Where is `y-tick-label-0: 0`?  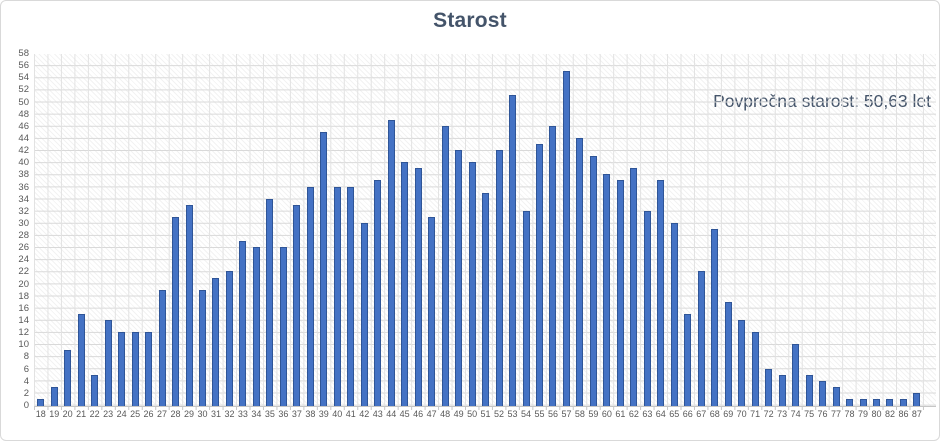 y-tick-label-0: 0 is located at coordinates (26, 405).